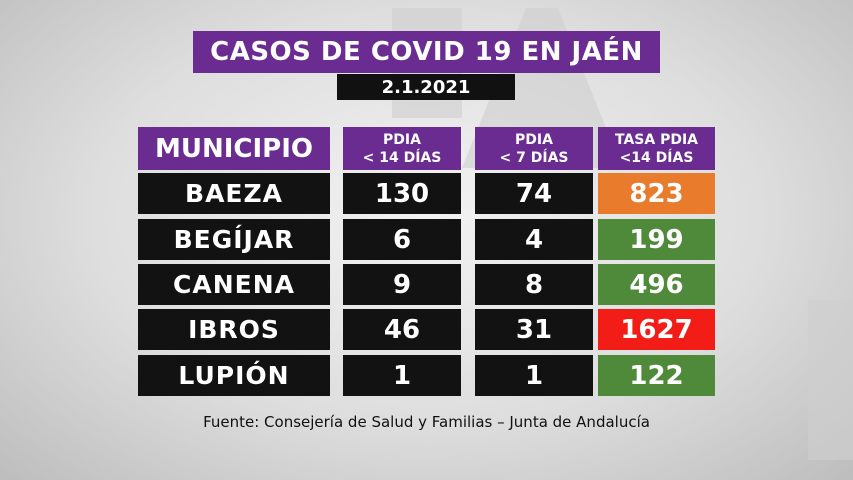 The image size is (853, 480). Describe the element at coordinates (426, 52) in the screenshot. I see `page-title: CASOS DE COVID 19 EN JAÉN` at that location.